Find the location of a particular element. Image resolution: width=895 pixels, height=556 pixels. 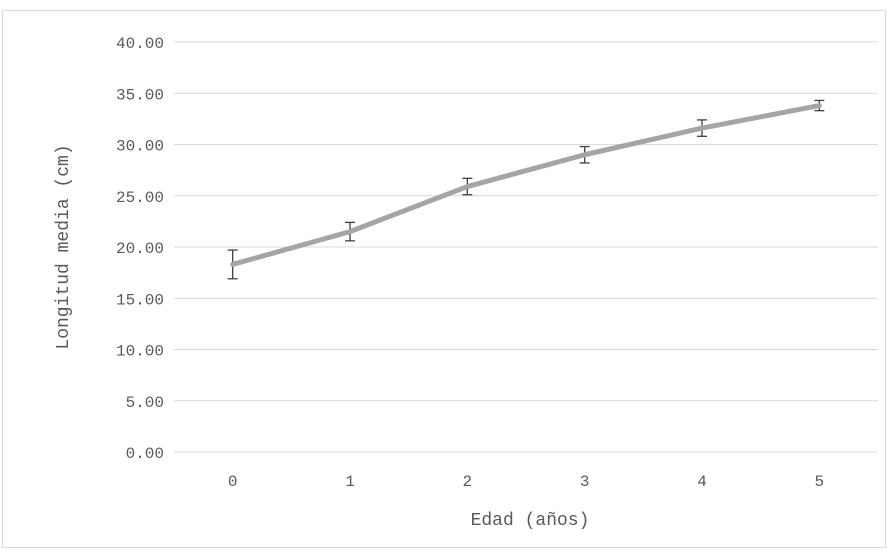

x-tick-label: 0 is located at coordinates (233, 482).